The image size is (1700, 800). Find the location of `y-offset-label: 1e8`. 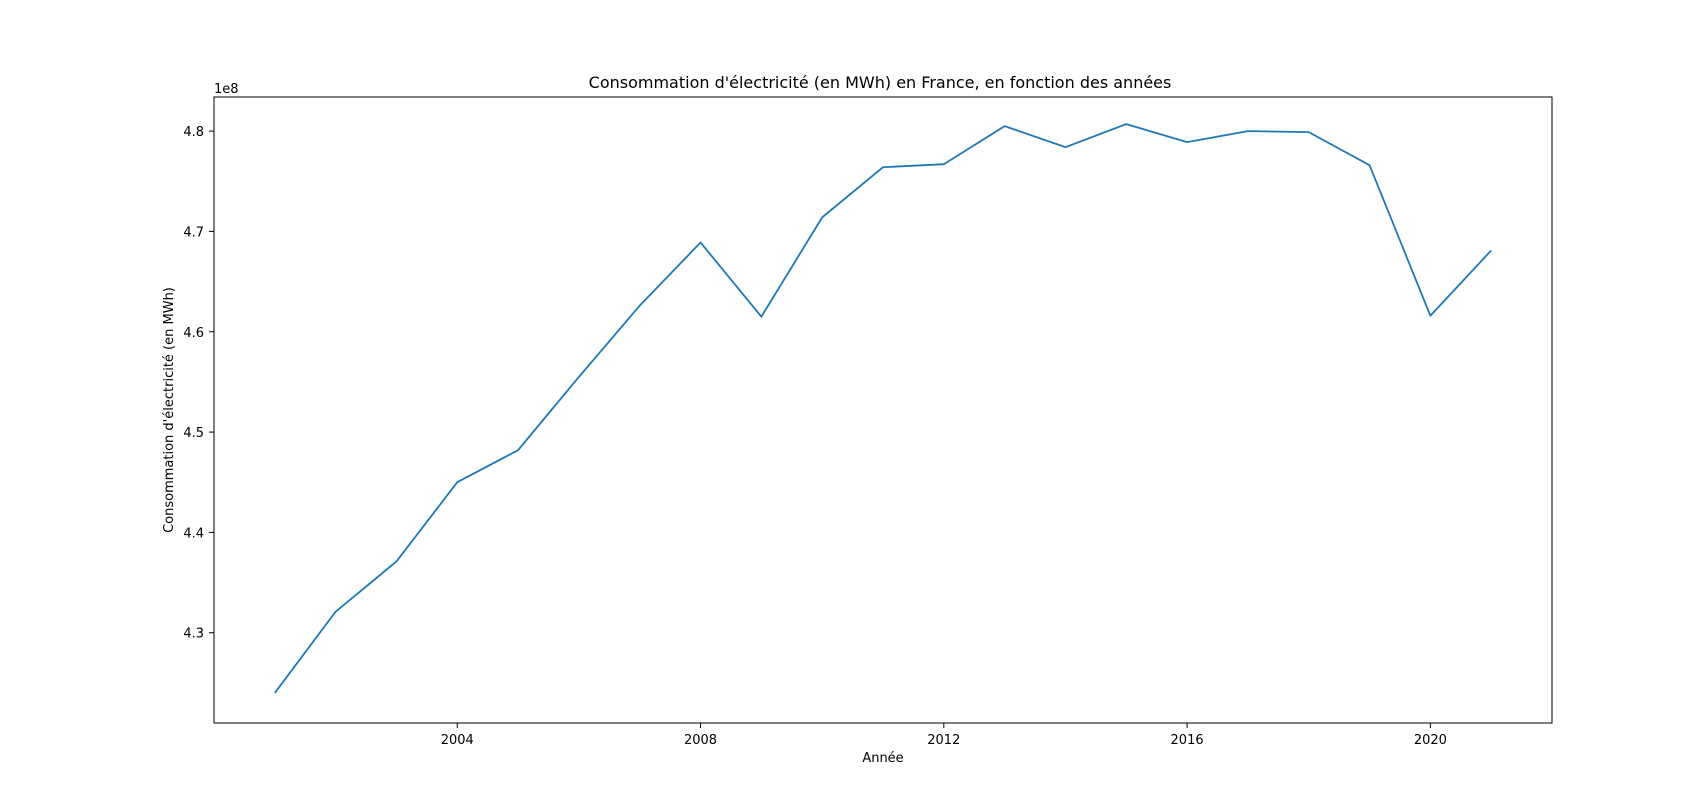

y-offset-label: 1e8 is located at coordinates (226, 89).